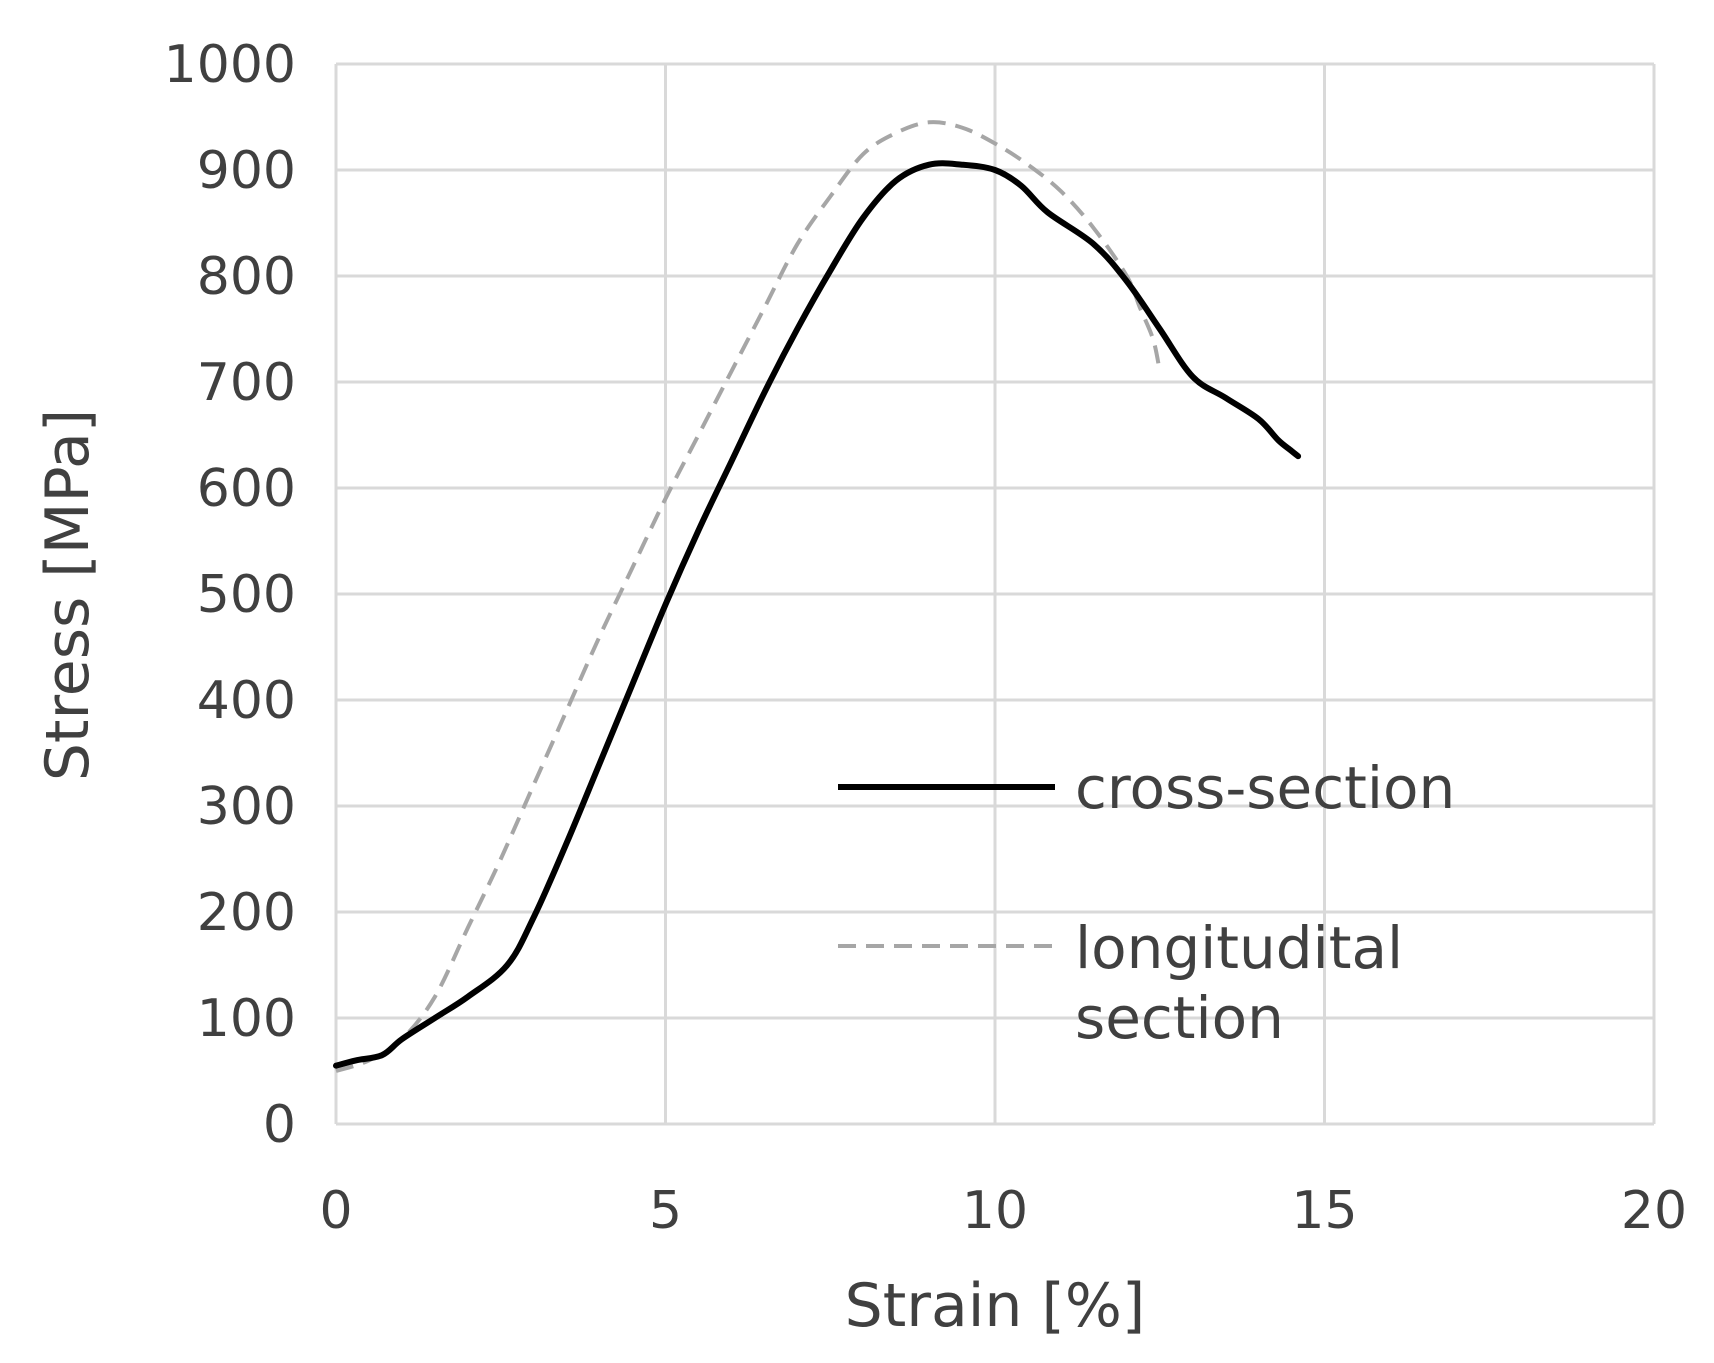 The image size is (1714, 1363). What do you see at coordinates (246, 383) in the screenshot?
I see `y-tick-label: 700` at bounding box center [246, 383].